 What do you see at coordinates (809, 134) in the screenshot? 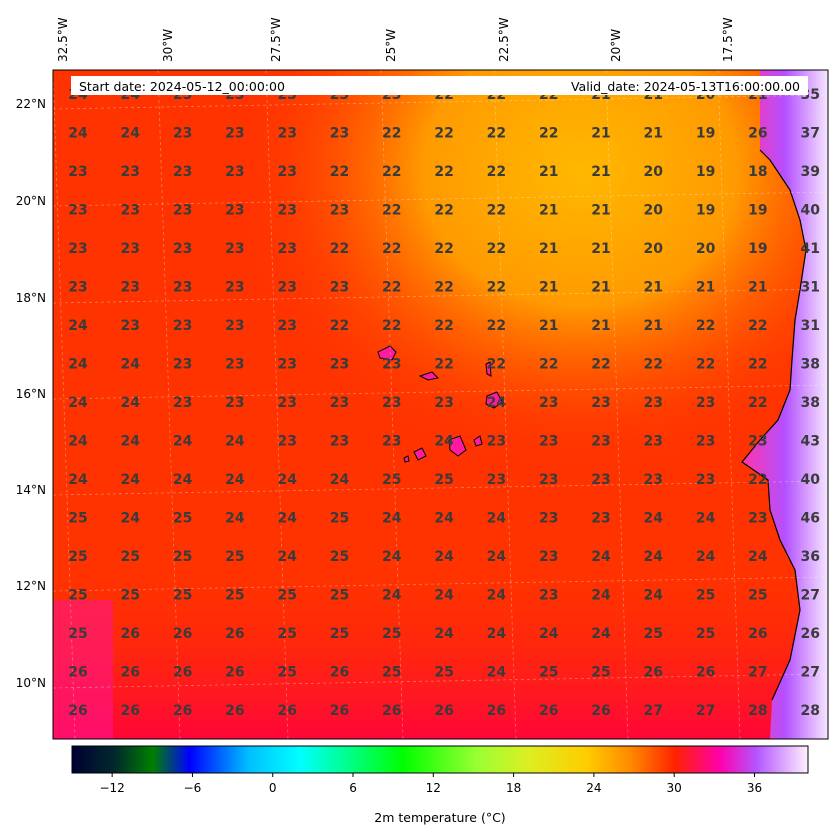
I see `grid-value: 37` at bounding box center [809, 134].